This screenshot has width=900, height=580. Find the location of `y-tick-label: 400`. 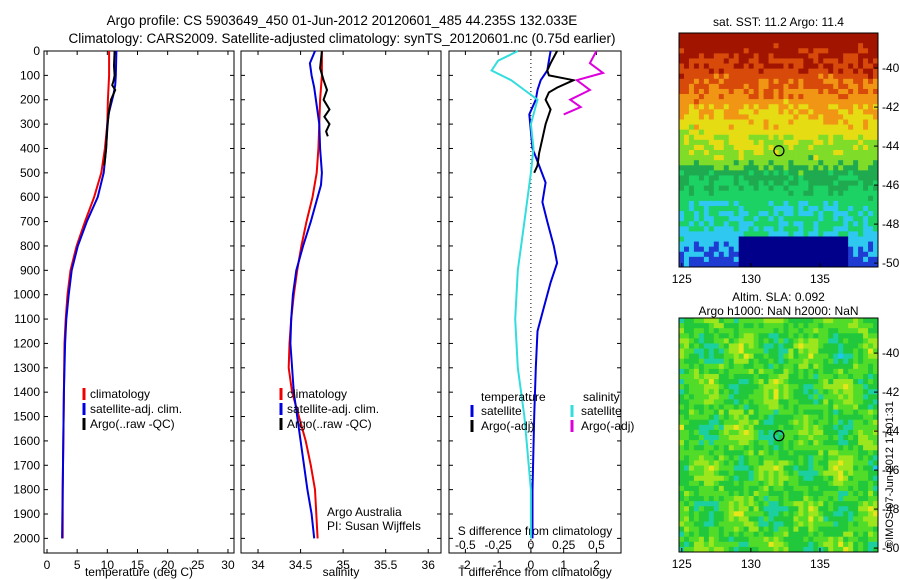

y-tick-label: 400 is located at coordinates (30, 148).